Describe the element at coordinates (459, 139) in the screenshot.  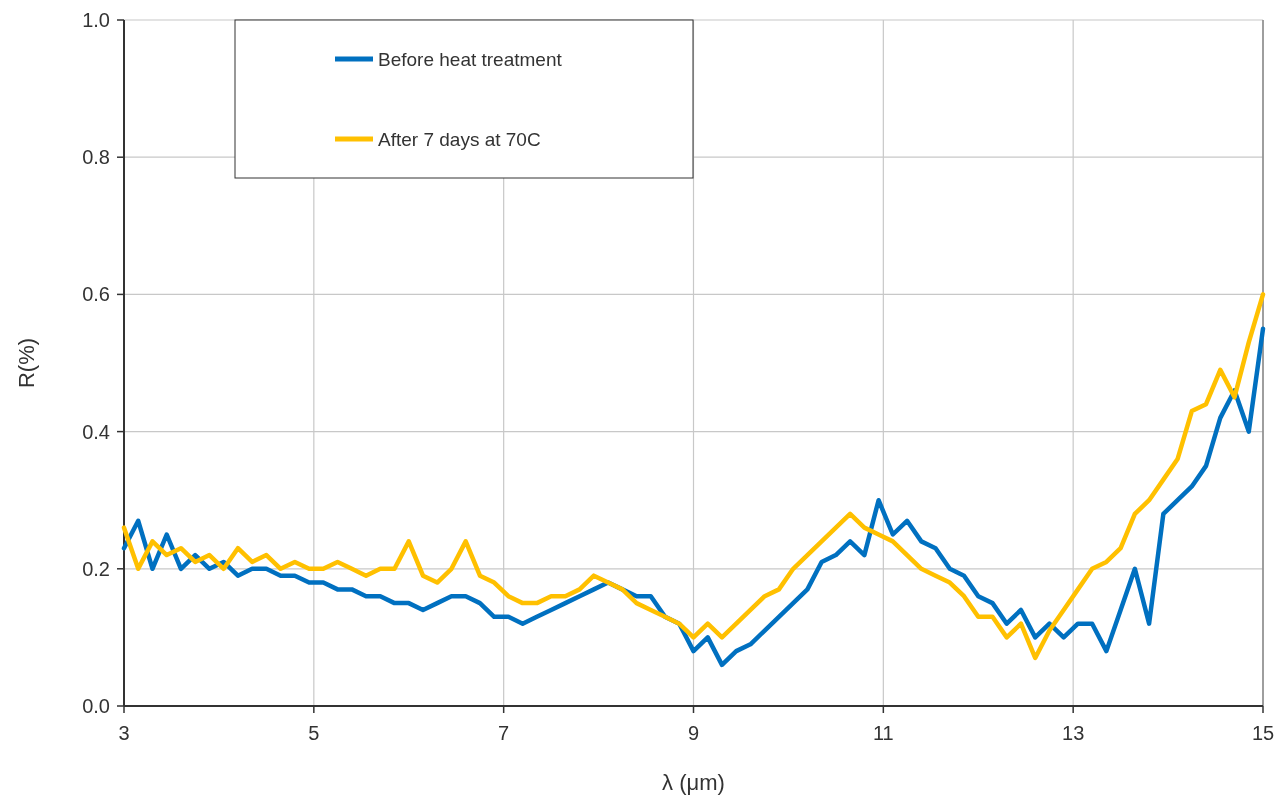
I see `legend-label: After 7 days at 70C` at that location.